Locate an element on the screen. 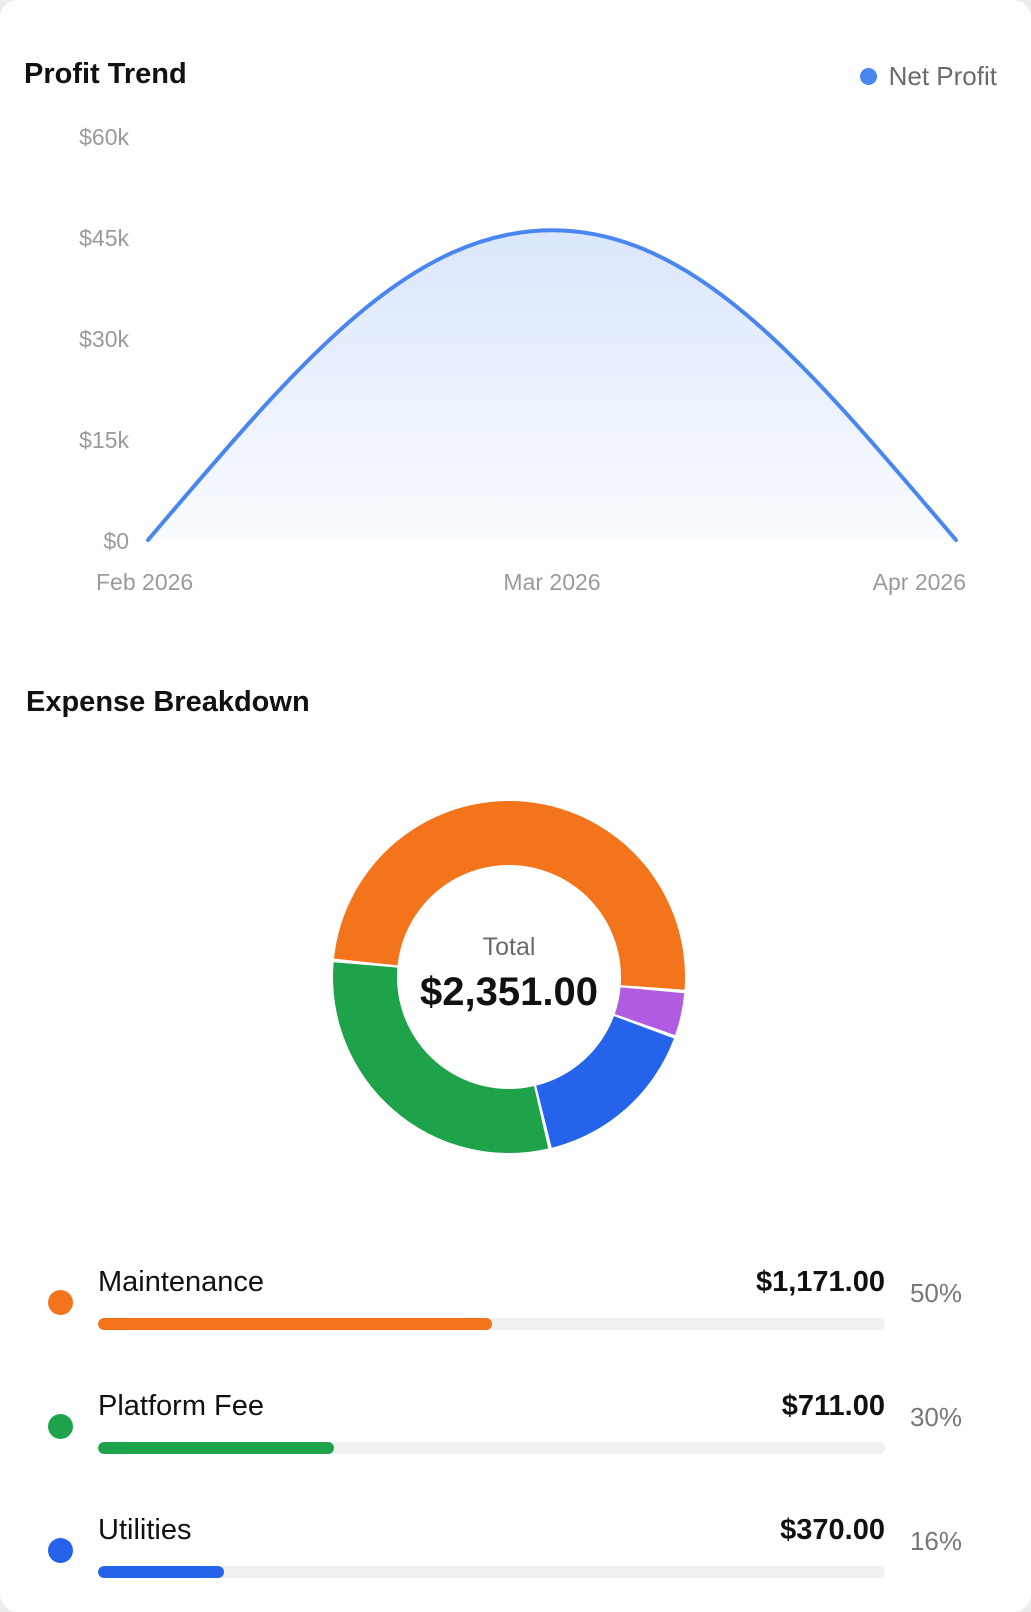  expense-percent: 16% is located at coordinates (936, 1541).